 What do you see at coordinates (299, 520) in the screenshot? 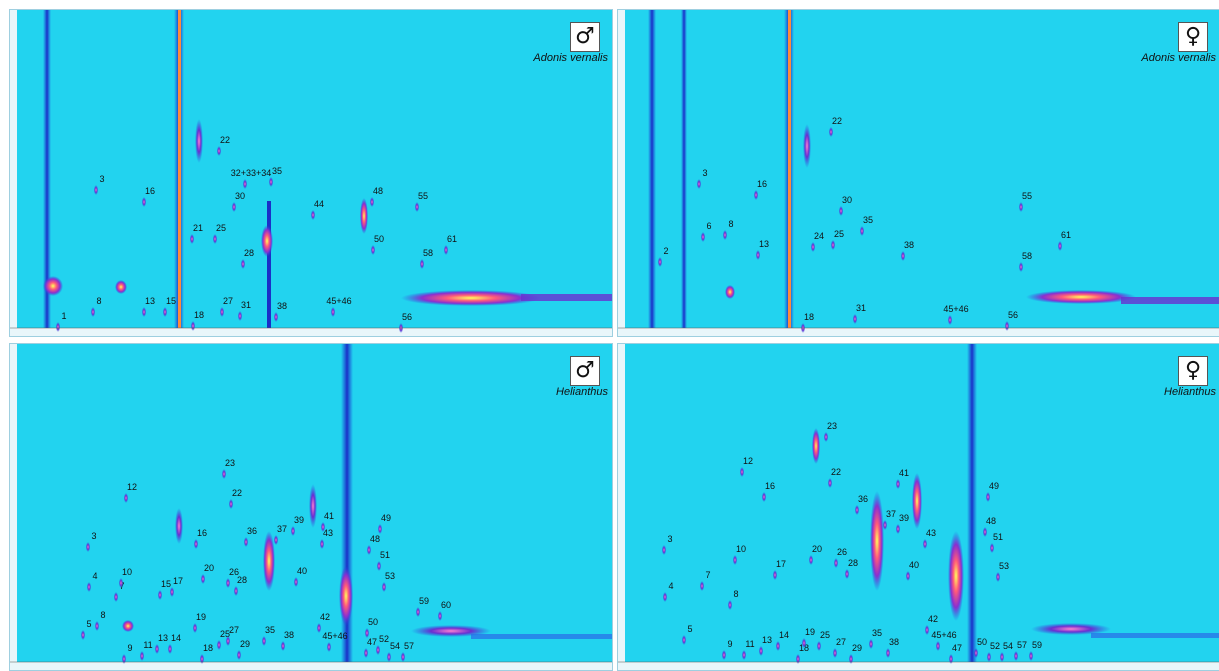
I see `peak-label: 39` at bounding box center [299, 520].